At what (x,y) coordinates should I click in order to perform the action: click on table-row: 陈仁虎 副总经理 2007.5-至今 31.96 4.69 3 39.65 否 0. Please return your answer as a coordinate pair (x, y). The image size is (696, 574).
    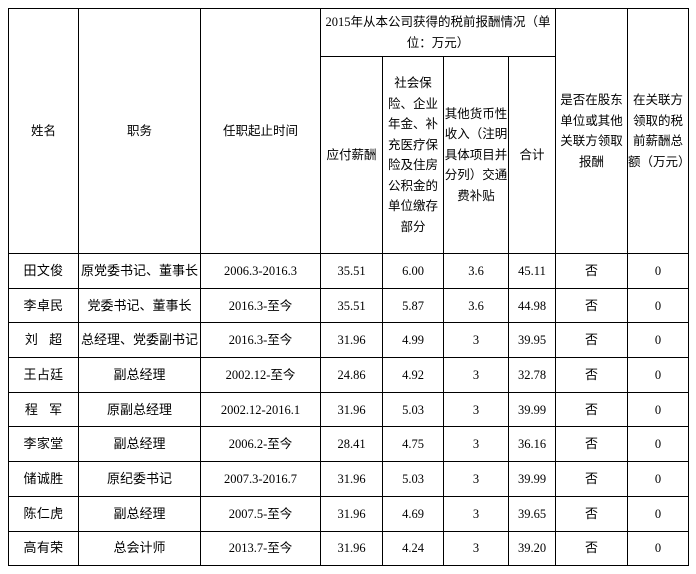
    Looking at the image, I should click on (349, 513).